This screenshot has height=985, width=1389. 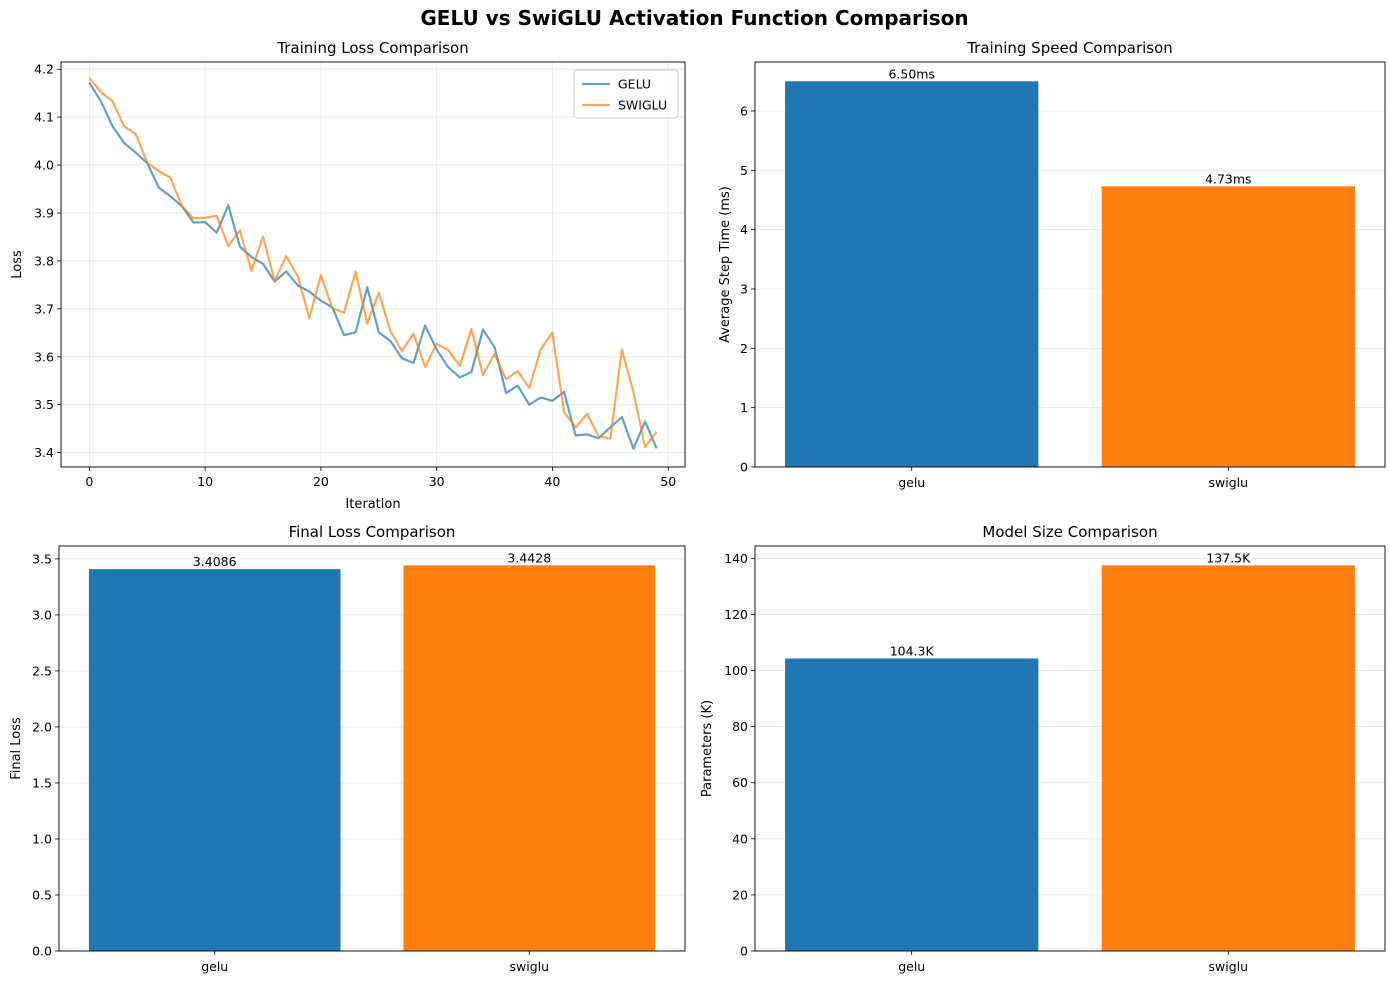 I want to click on y-tick-label: 3.8, so click(x=44, y=260).